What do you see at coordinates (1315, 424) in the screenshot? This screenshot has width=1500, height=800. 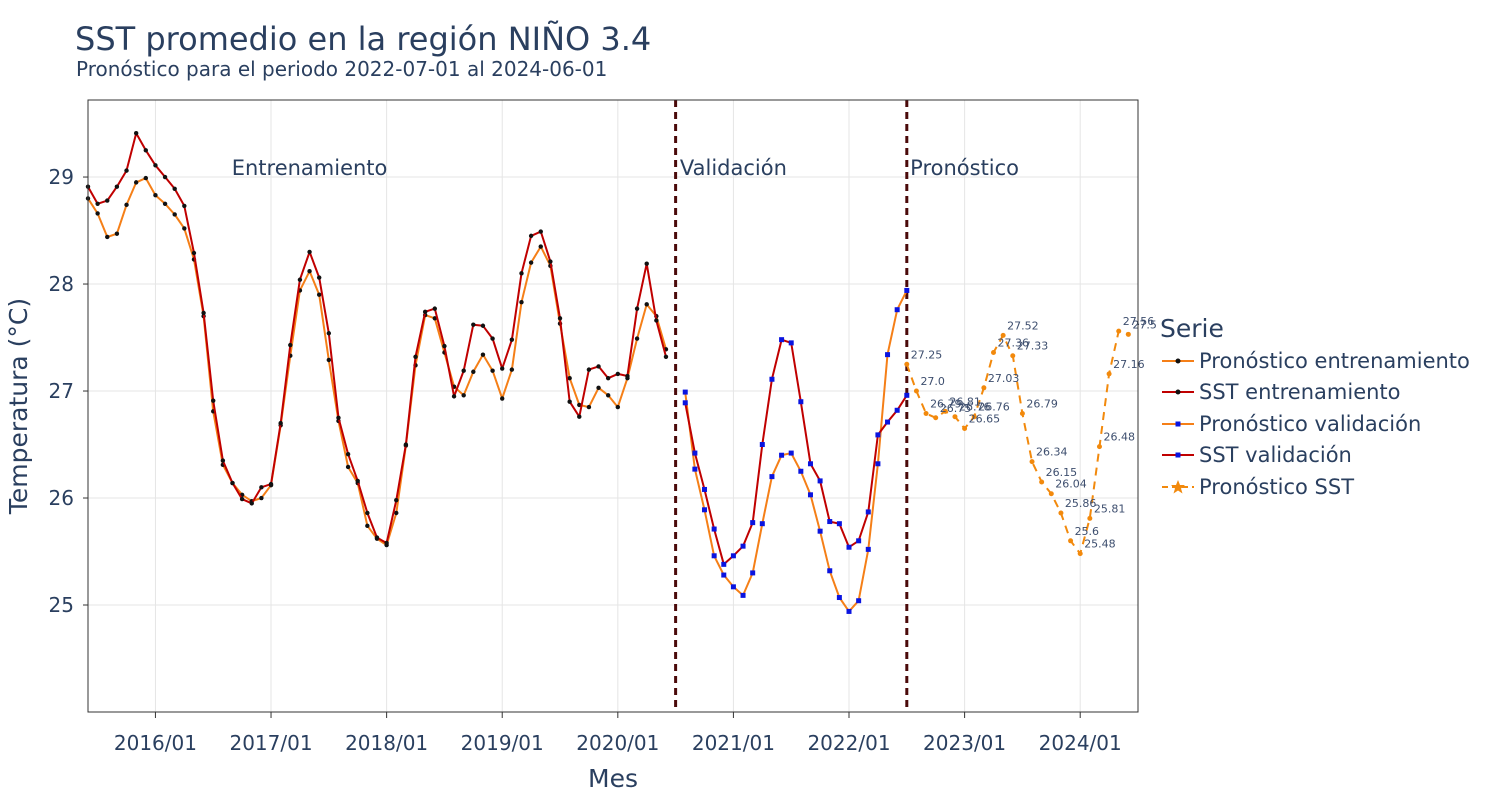 I see `legend-item-val-forecast: Pronóstico validación` at bounding box center [1315, 424].